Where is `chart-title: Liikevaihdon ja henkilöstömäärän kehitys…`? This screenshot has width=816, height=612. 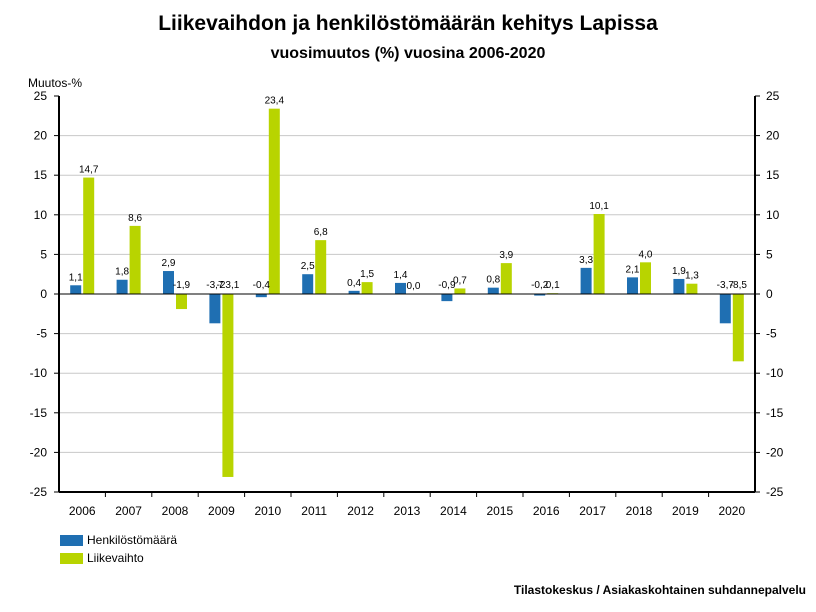 chart-title: Liikevaihdon ja henkilöstömäärän kehitys… is located at coordinates (408, 23).